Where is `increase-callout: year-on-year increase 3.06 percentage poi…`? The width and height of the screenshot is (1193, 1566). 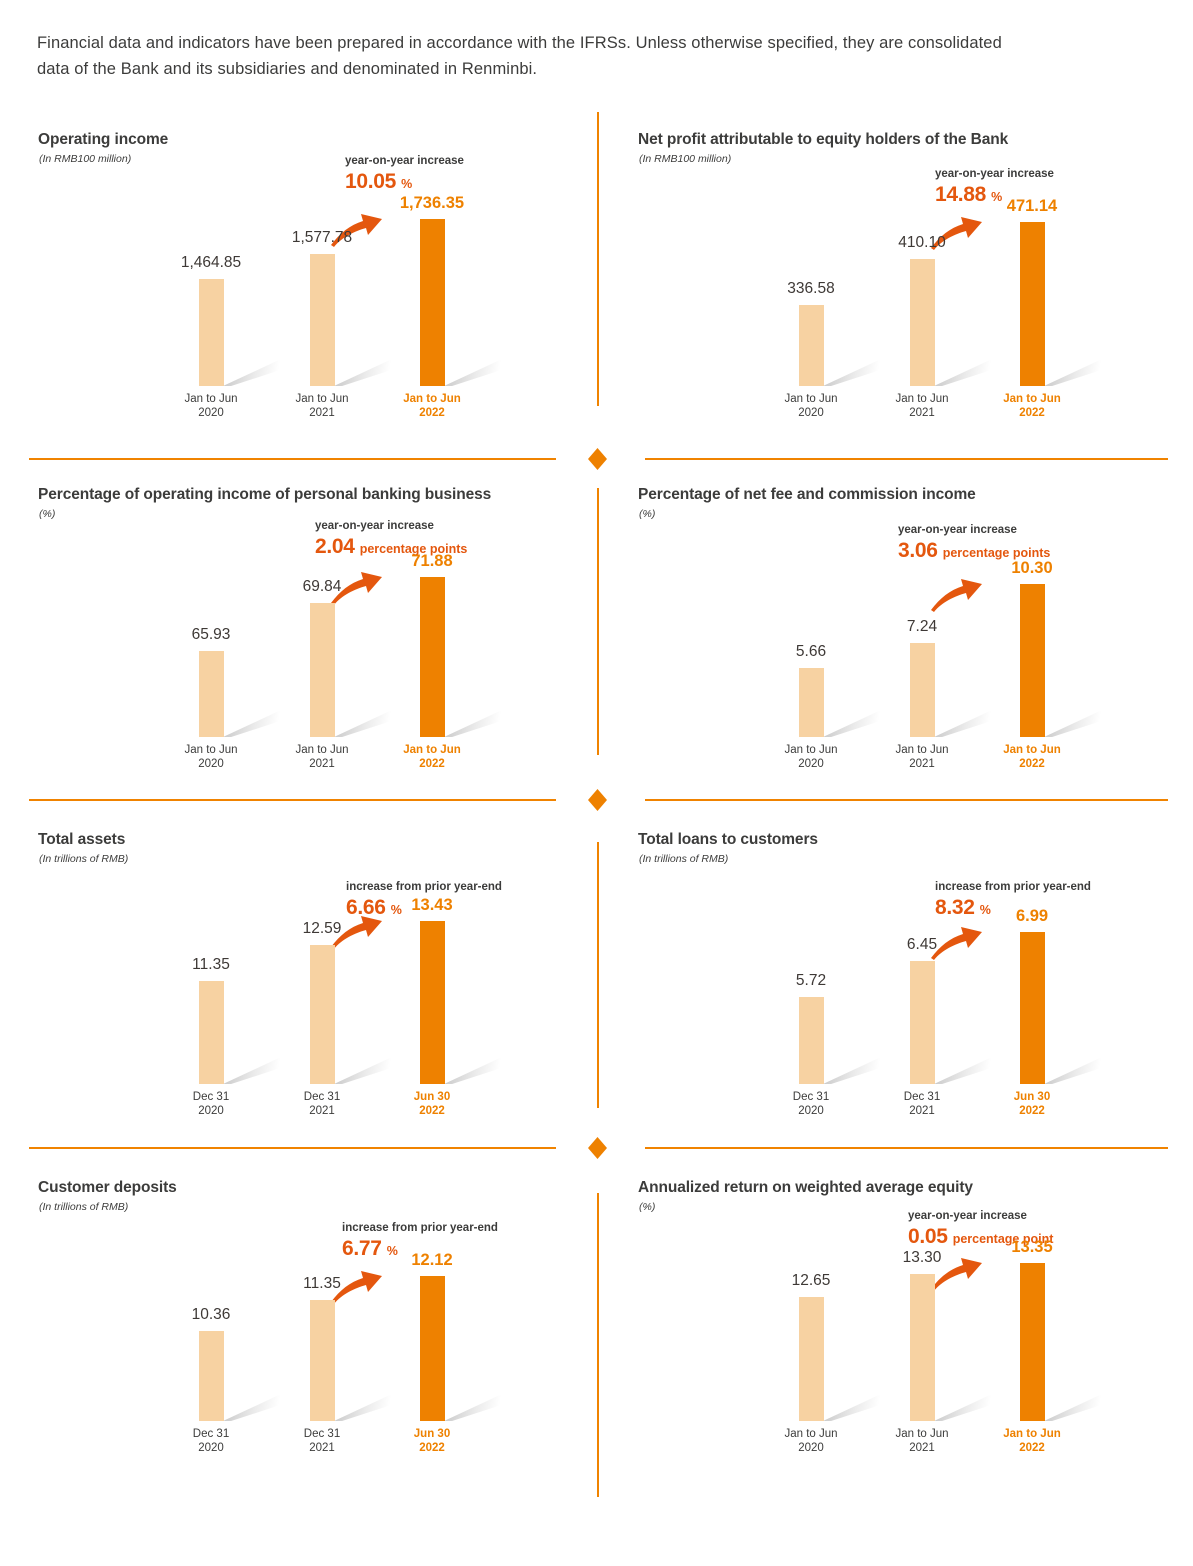
increase-callout: year-on-year increase 3.06 percentage poi… is located at coordinates (1018, 543).